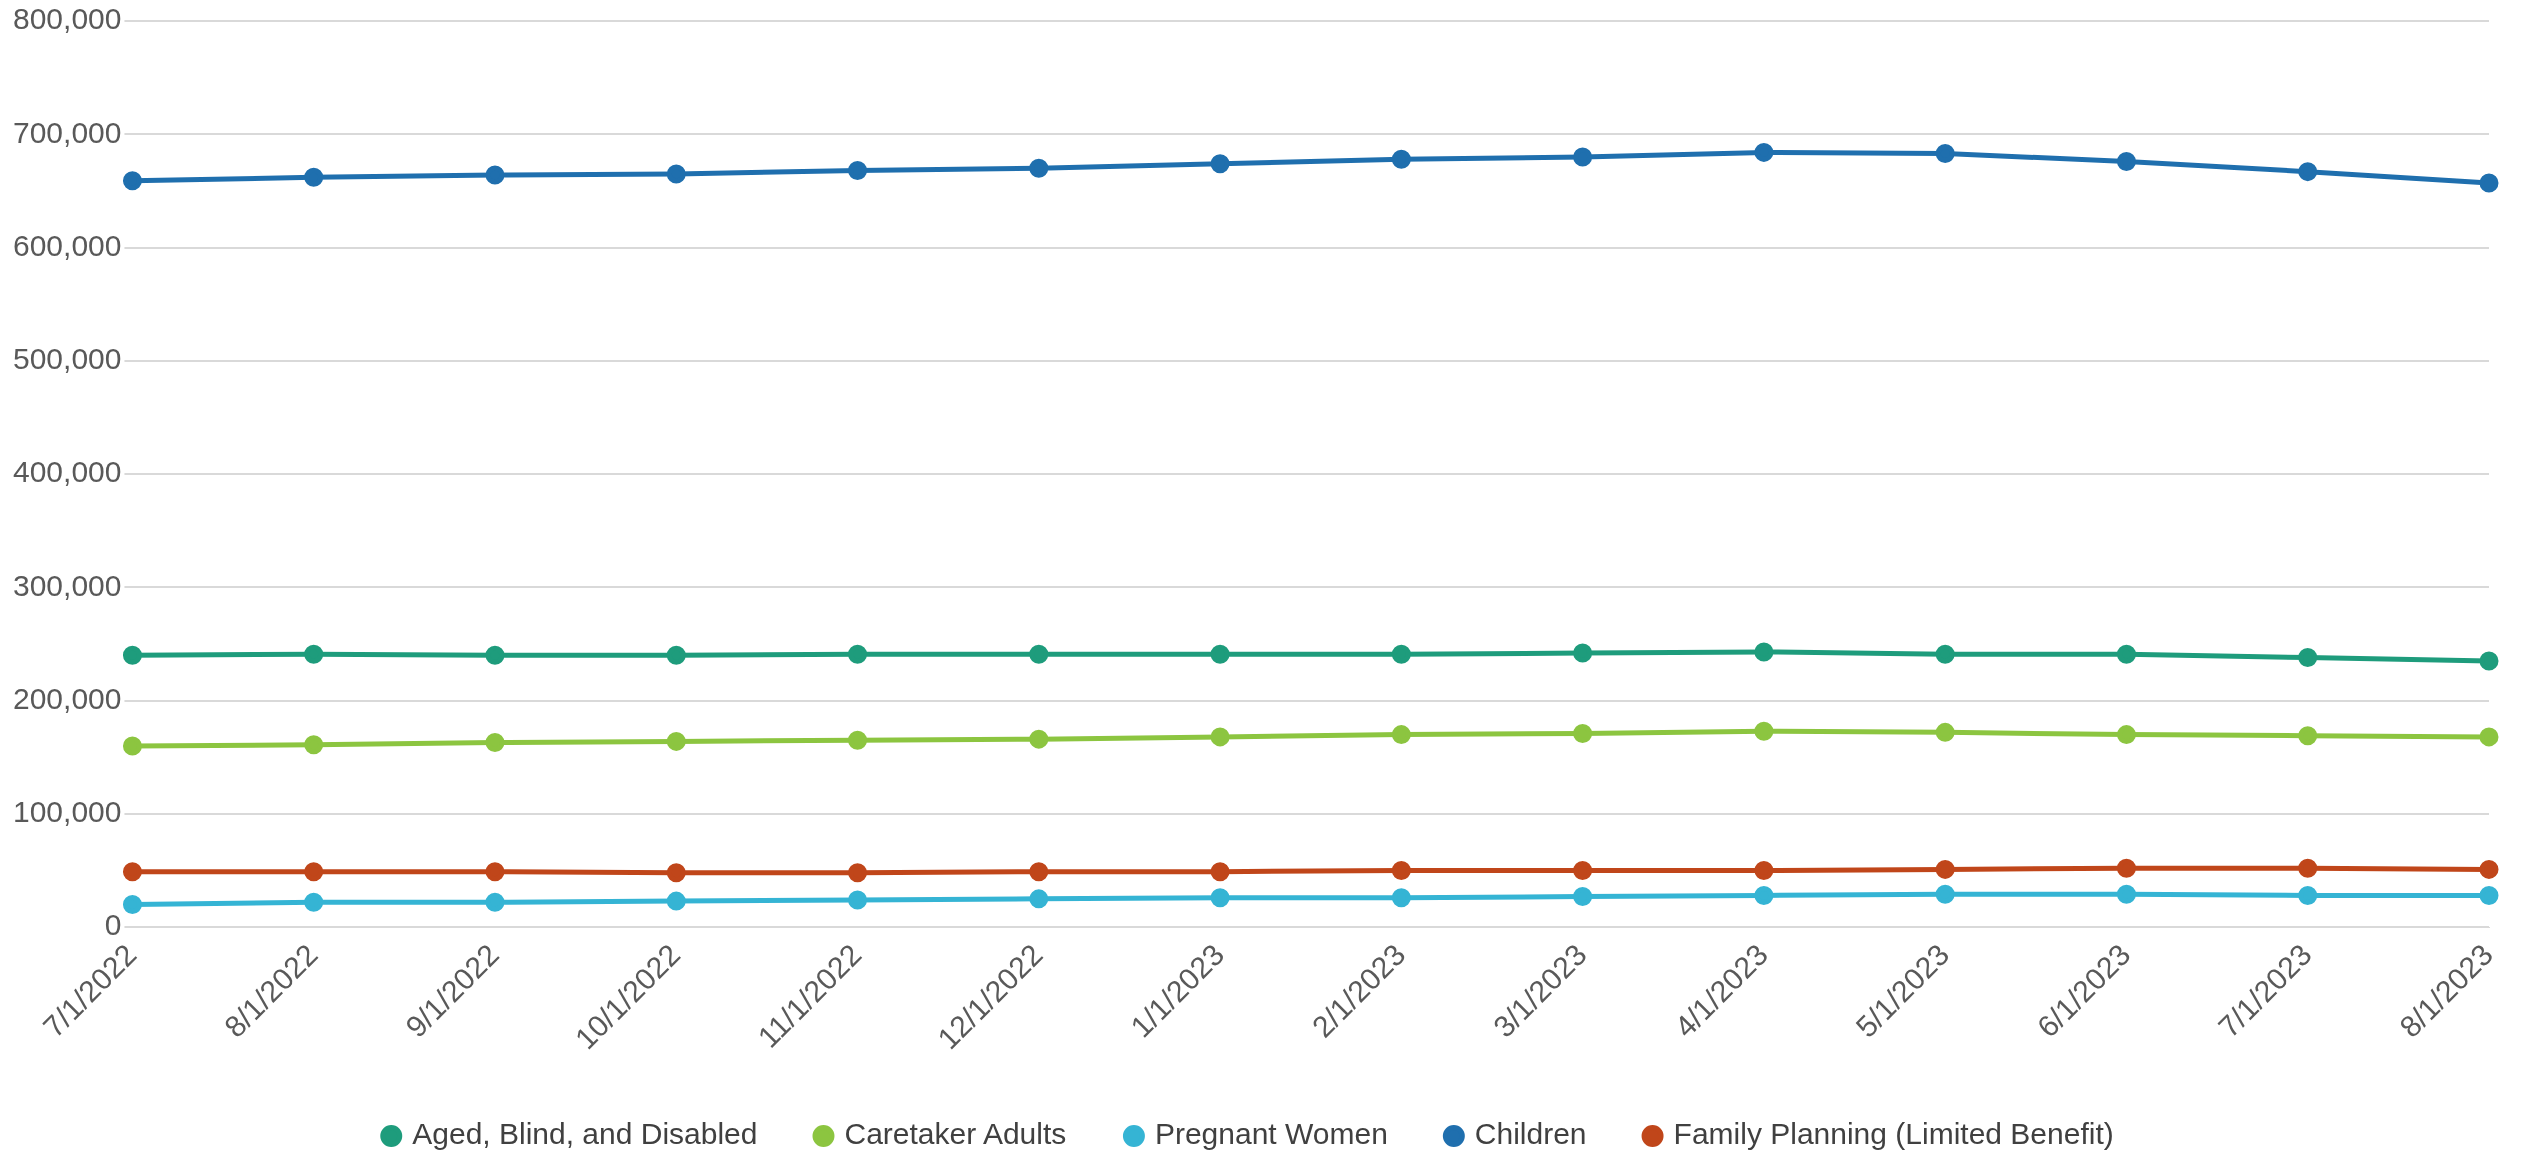 The image size is (2529, 1166). What do you see at coordinates (1530, 1134) in the screenshot?
I see `legend-label: Children` at bounding box center [1530, 1134].